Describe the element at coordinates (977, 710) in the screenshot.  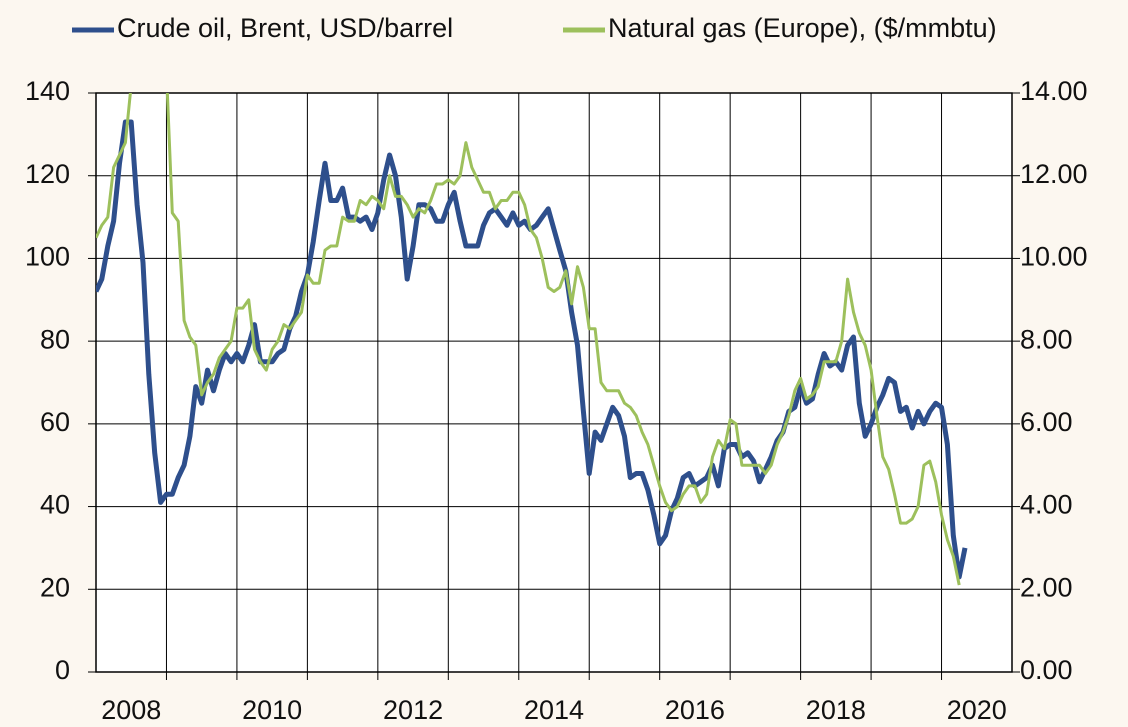
I see `x-tick-label: 2020` at that location.